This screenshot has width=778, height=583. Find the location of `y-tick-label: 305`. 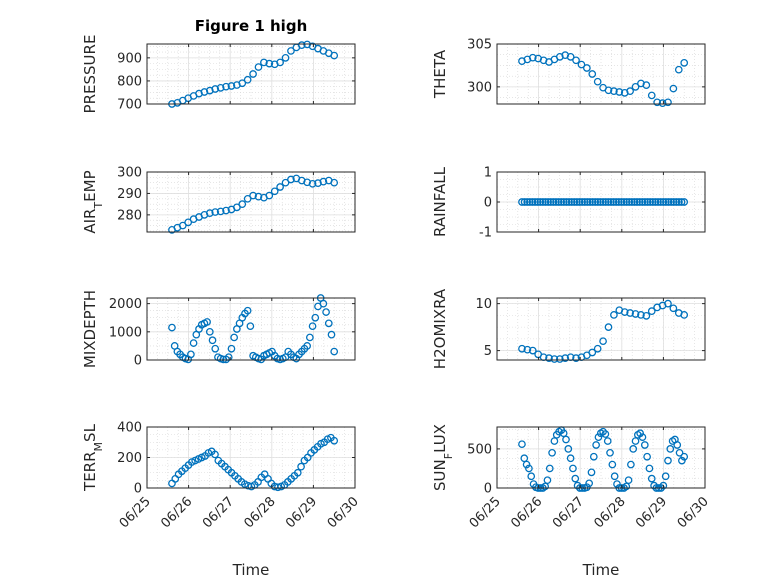

y-tick-label: 305 is located at coordinates (479, 45).